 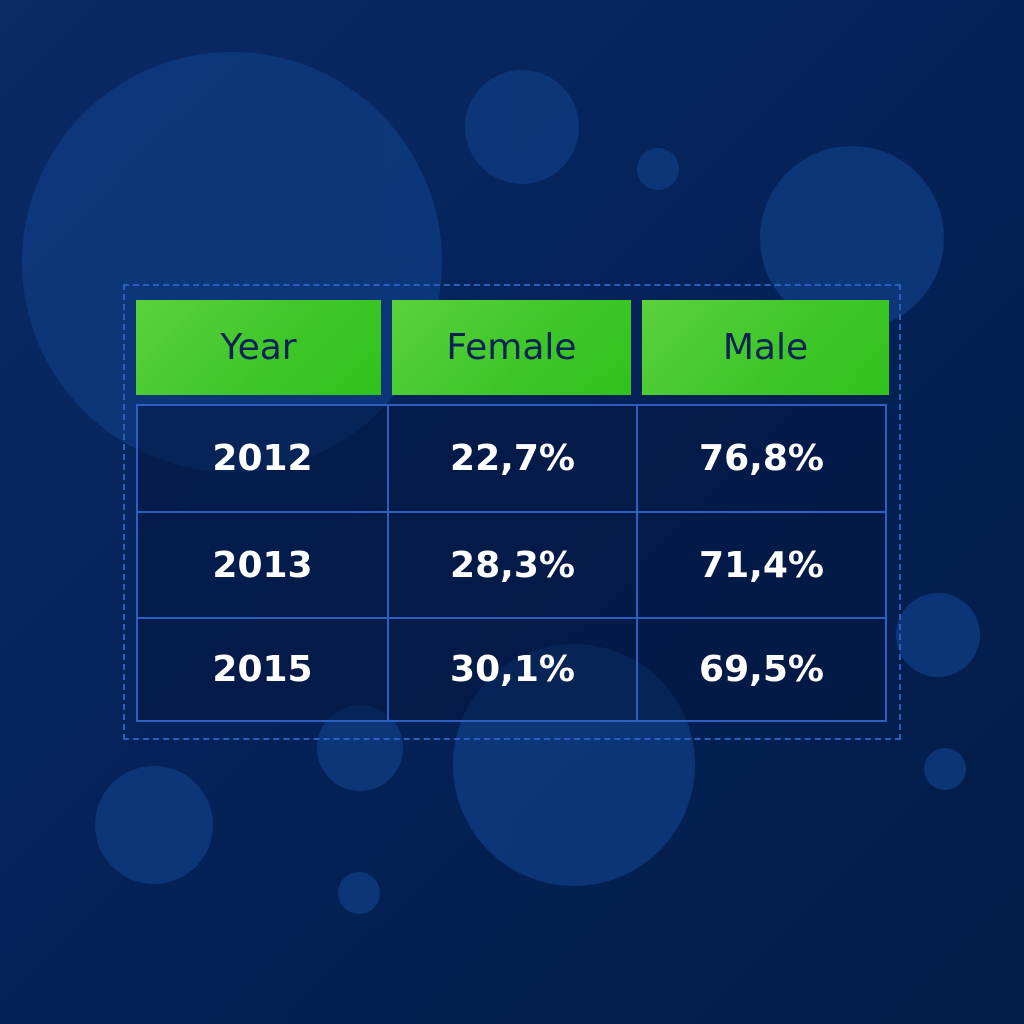 What do you see at coordinates (262, 458) in the screenshot?
I see `table-cell-year: 2012` at bounding box center [262, 458].